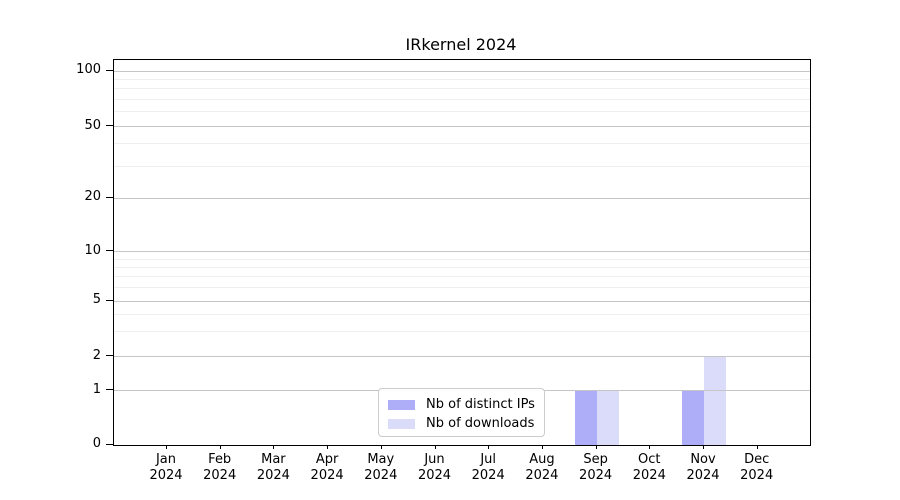 The image size is (900, 500). What do you see at coordinates (488, 459) in the screenshot?
I see `x-tick-month: Jul` at bounding box center [488, 459].